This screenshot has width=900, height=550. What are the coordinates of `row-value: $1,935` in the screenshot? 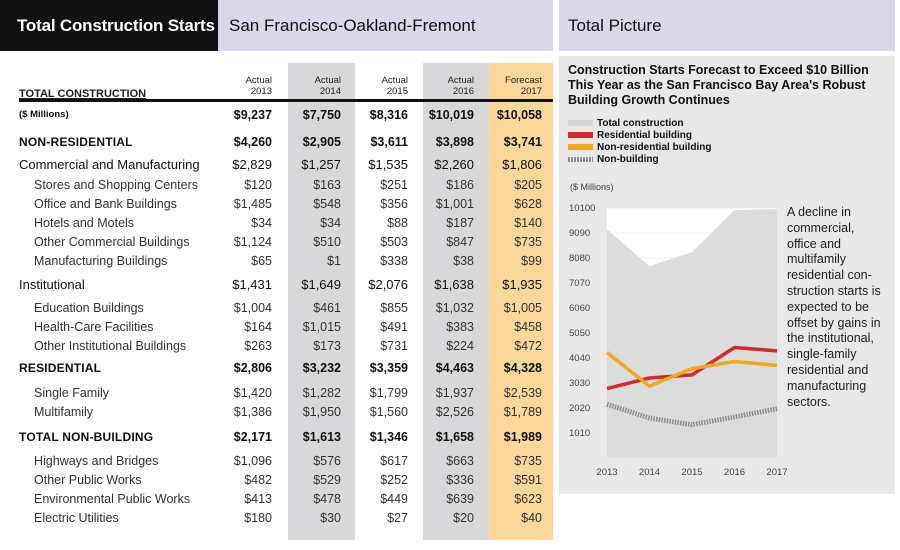 It's located at (522, 284).